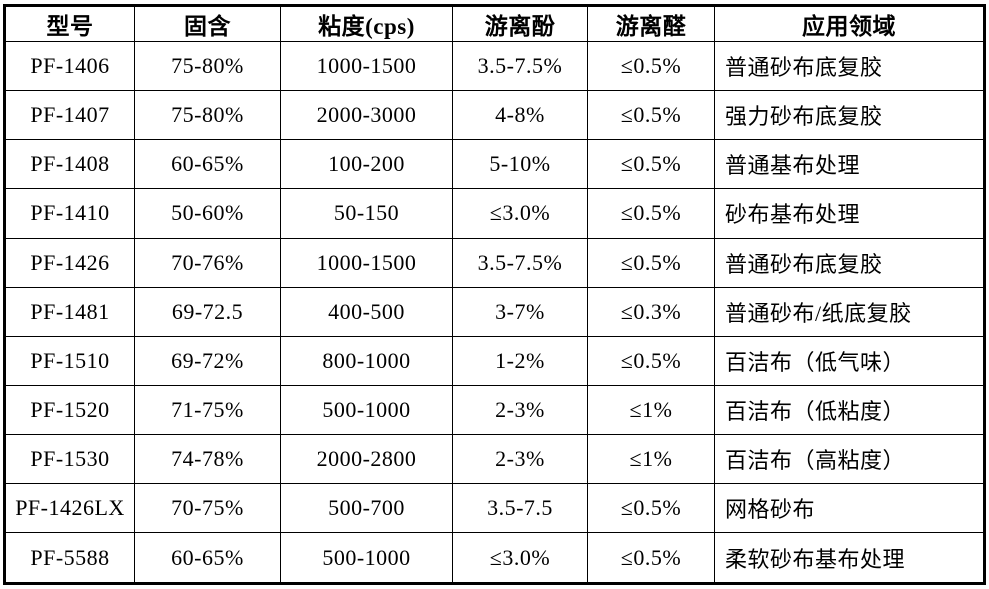  What do you see at coordinates (849, 213) in the screenshot?
I see `table-cell: 砂布基布处理` at bounding box center [849, 213].